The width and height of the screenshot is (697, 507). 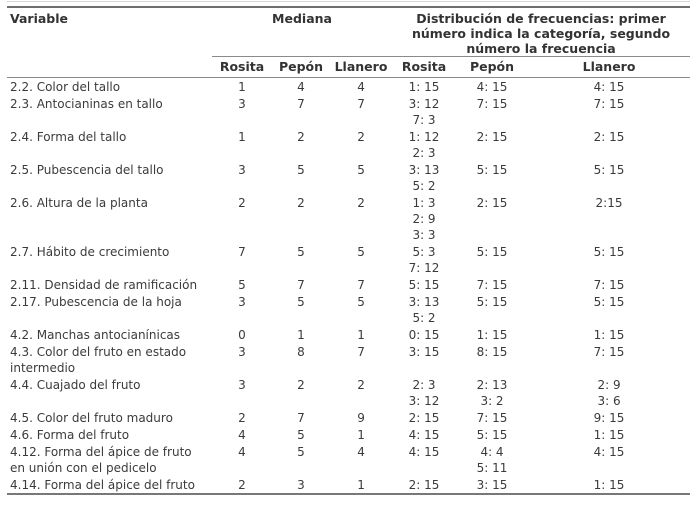 I want to click on top-rule-light, so click(x=348, y=1).